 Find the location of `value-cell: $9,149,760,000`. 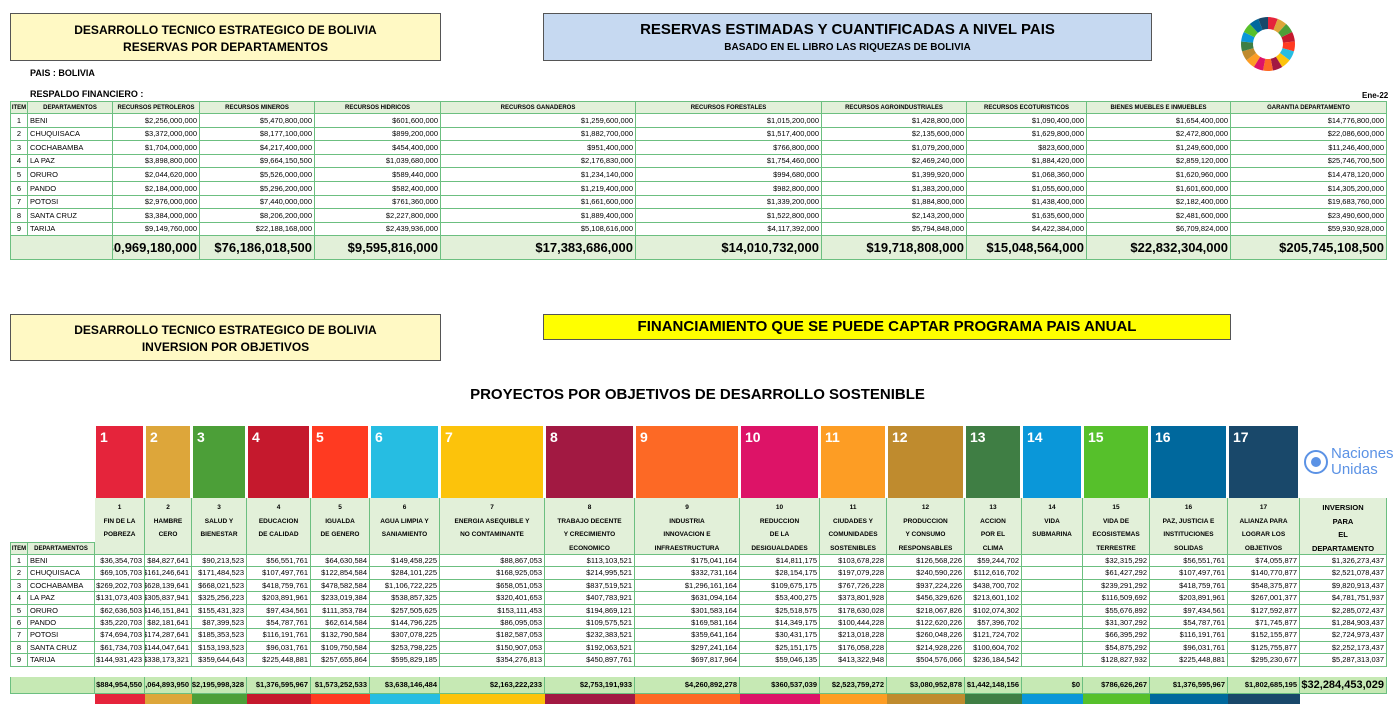

value-cell: $9,149,760,000 is located at coordinates (156, 229).